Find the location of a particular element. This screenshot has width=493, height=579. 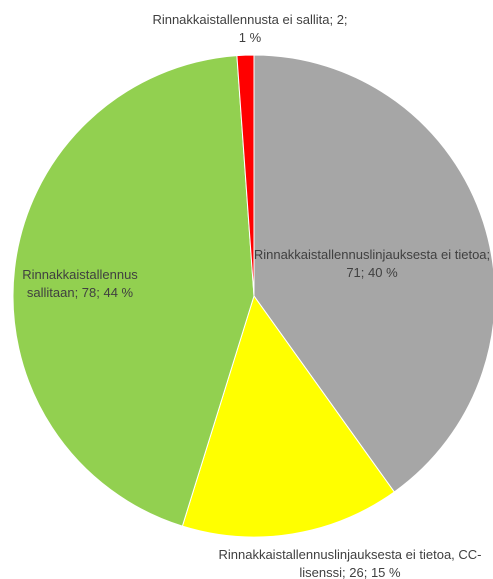

pie-slice is located at coordinates (245, 175).